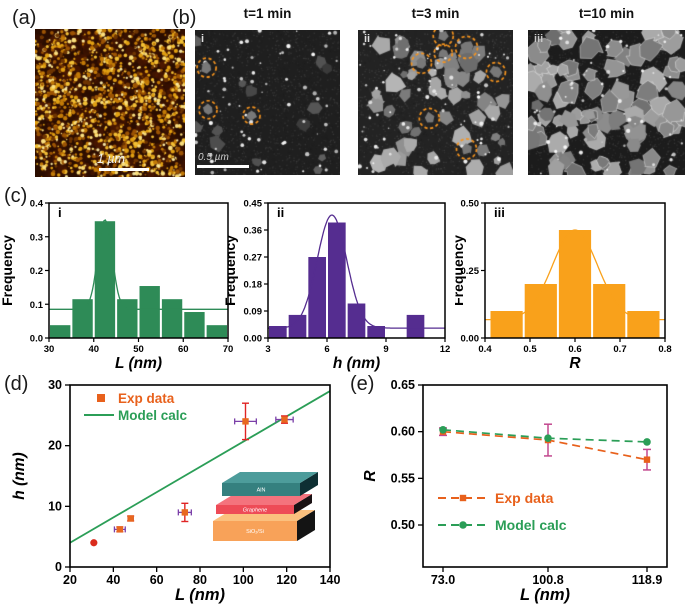  What do you see at coordinates (502, 511) in the screenshot?
I see `e-legend: Exp data Model calc` at bounding box center [502, 511].